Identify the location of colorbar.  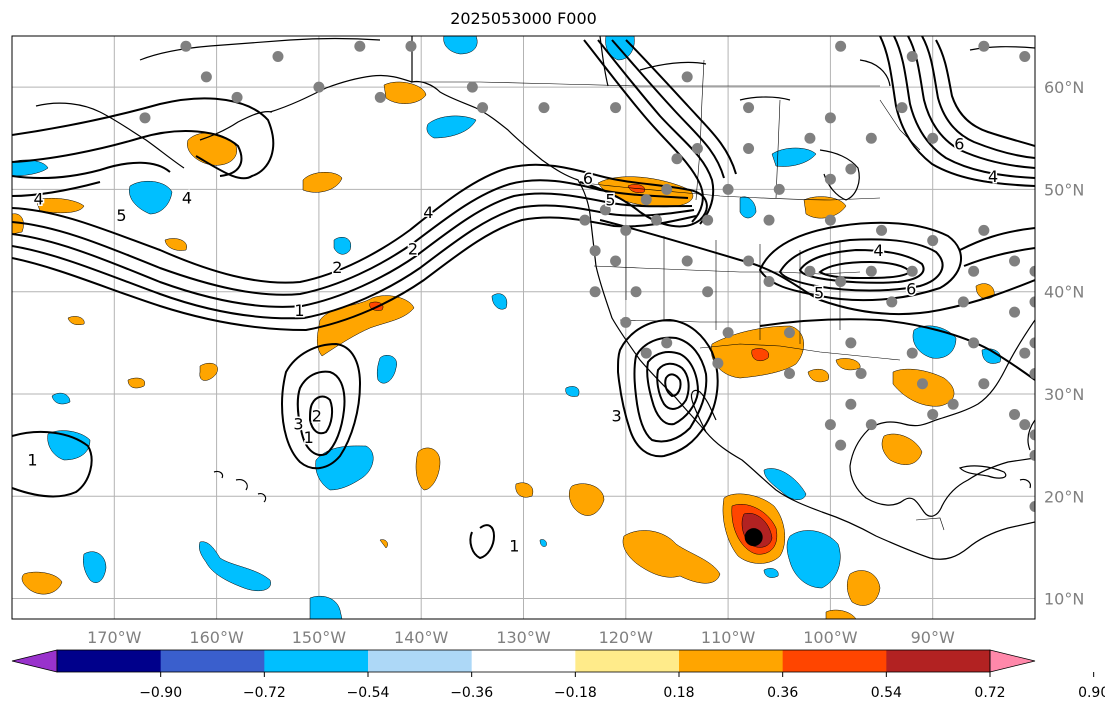
(523, 661).